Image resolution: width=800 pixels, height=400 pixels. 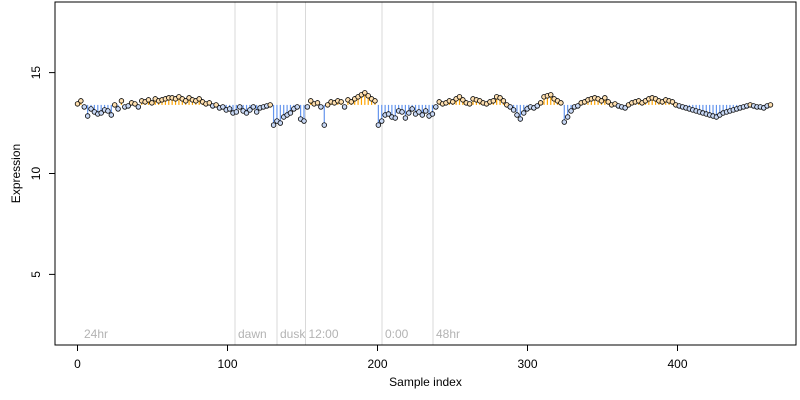 I want to click on vertical-line-label: dawn, so click(x=252, y=334).